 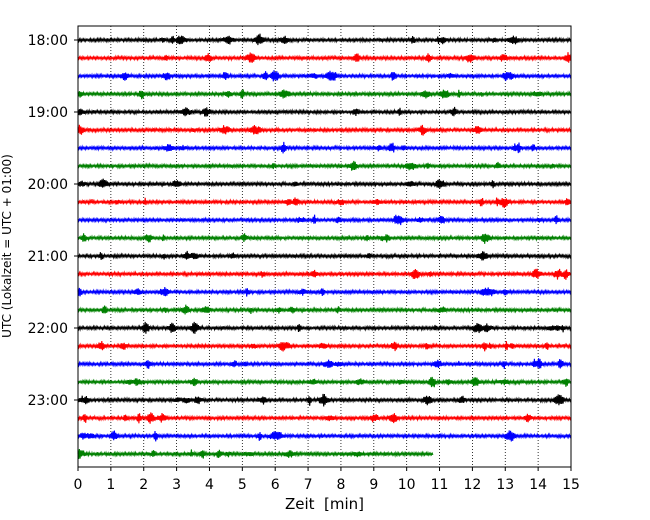 I want to click on x-tick-label: 2, so click(x=143, y=485).